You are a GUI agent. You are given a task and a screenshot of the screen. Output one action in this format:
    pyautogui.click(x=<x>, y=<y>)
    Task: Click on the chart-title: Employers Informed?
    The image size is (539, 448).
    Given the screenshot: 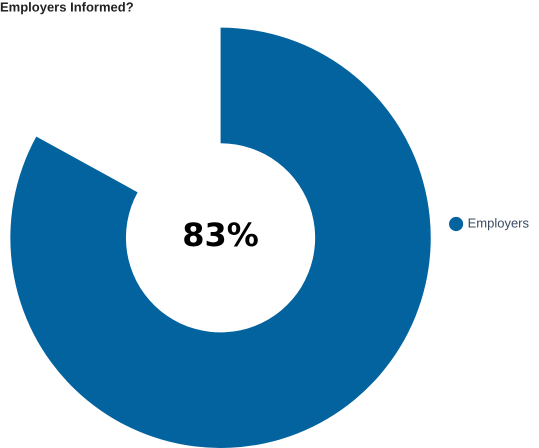 What is the action you would take?
    pyautogui.click(x=67, y=7)
    